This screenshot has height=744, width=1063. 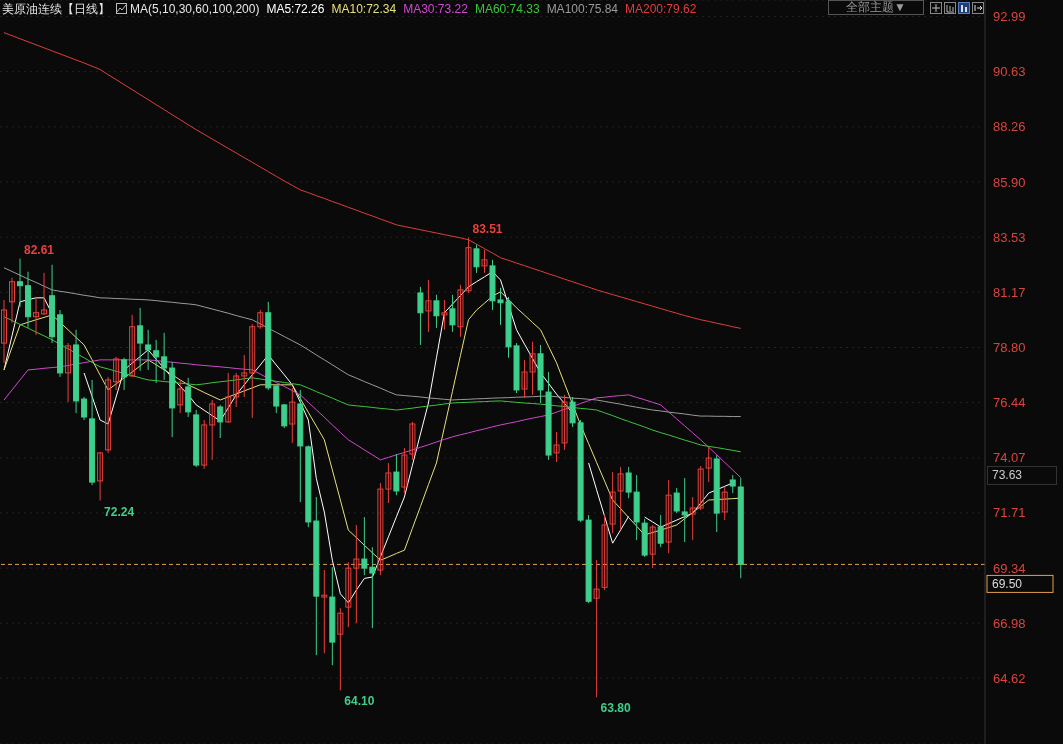 What do you see at coordinates (1009, 237) in the screenshot?
I see `y-tick-label: 83.53` at bounding box center [1009, 237].